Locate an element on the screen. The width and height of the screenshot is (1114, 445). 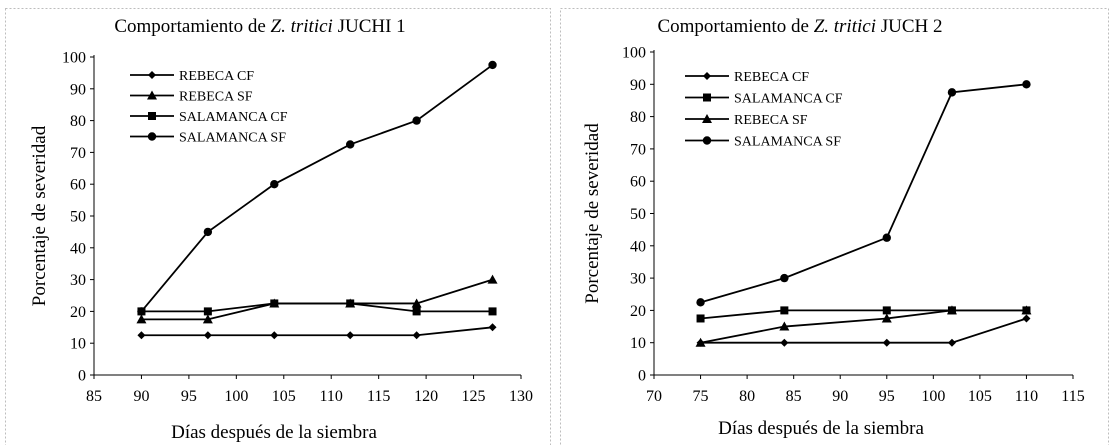
x-tick-label: 85 is located at coordinates (94, 396).